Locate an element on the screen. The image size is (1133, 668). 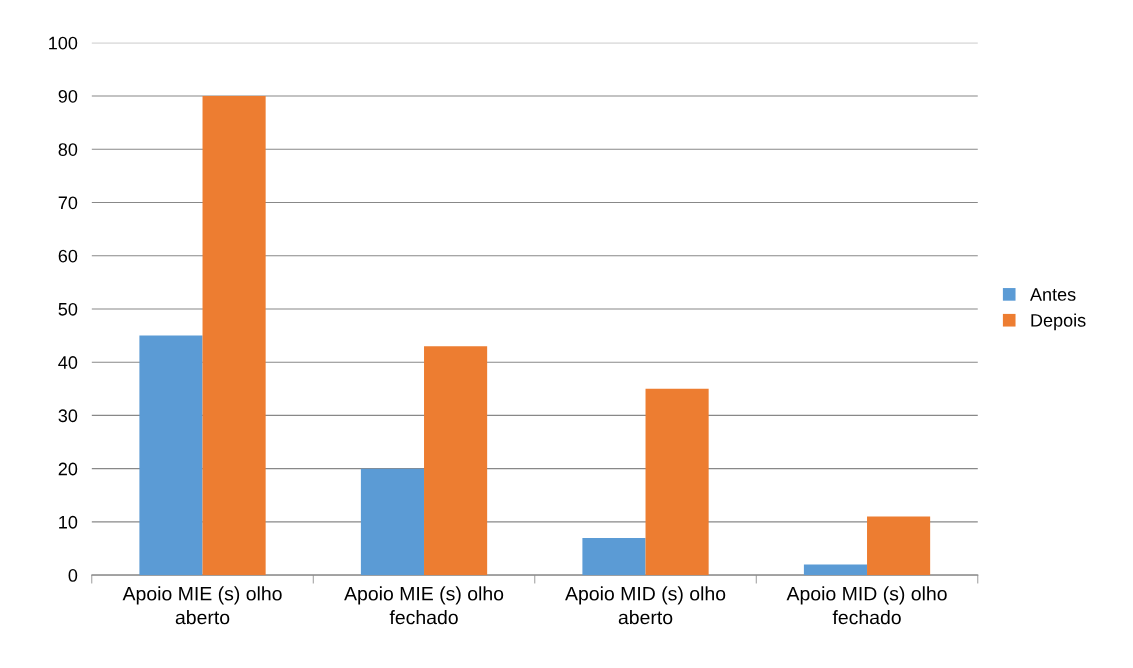
y-tick-label: 0 is located at coordinates (73, 575).